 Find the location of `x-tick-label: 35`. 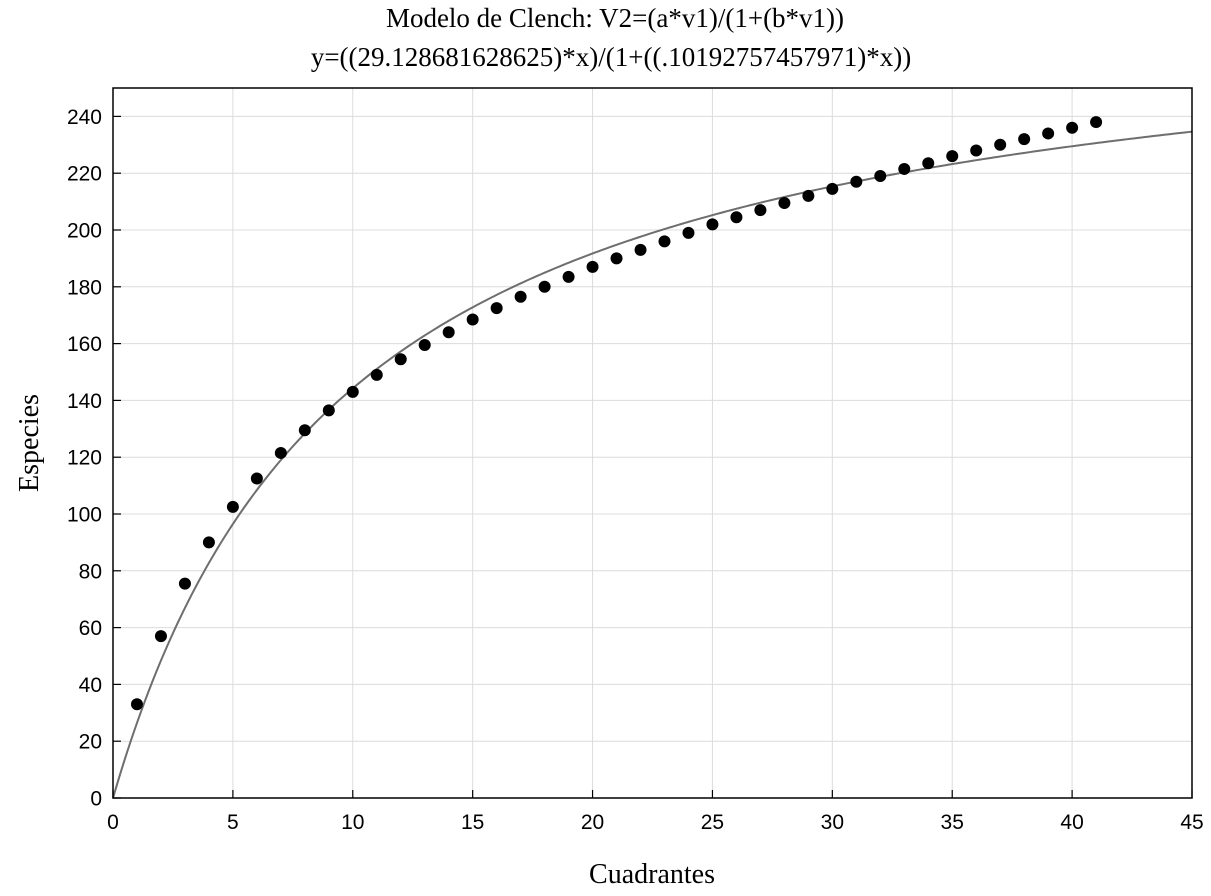

x-tick-label: 35 is located at coordinates (952, 822).